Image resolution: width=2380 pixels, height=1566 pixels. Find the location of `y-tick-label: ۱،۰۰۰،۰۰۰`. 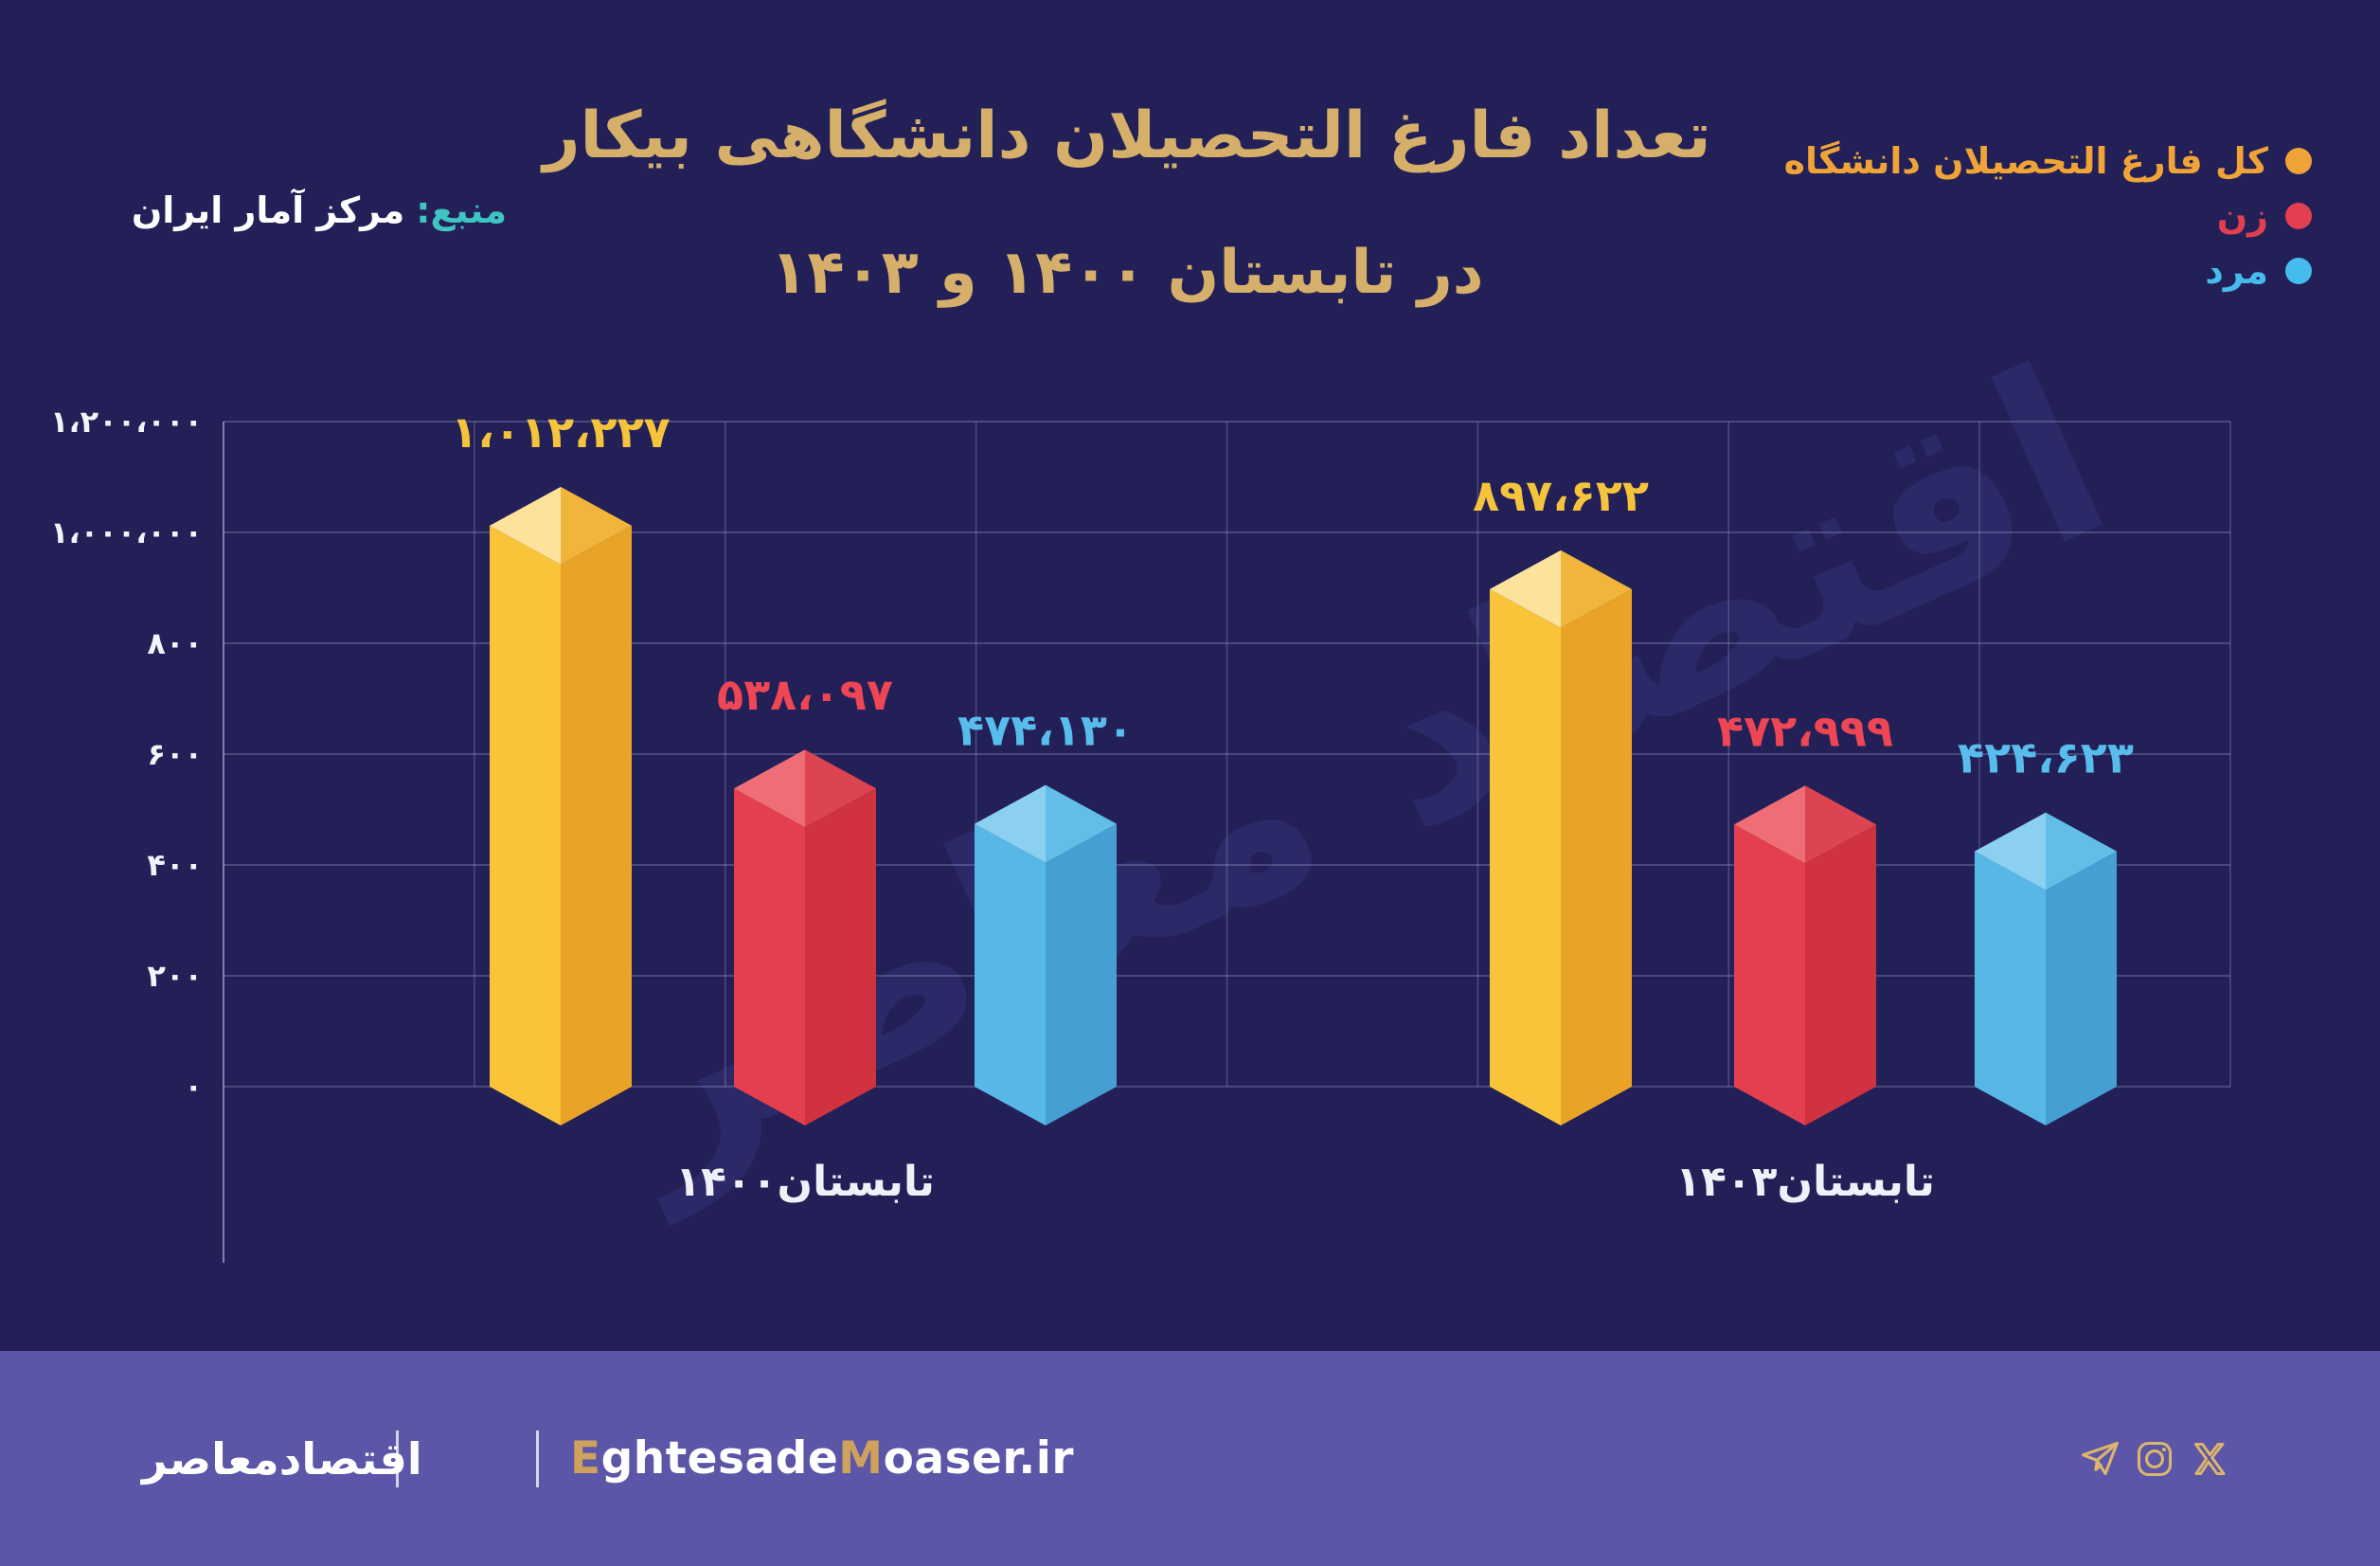

y-tick-label: ۱،۰۰۰،۰۰۰ is located at coordinates (126, 532).